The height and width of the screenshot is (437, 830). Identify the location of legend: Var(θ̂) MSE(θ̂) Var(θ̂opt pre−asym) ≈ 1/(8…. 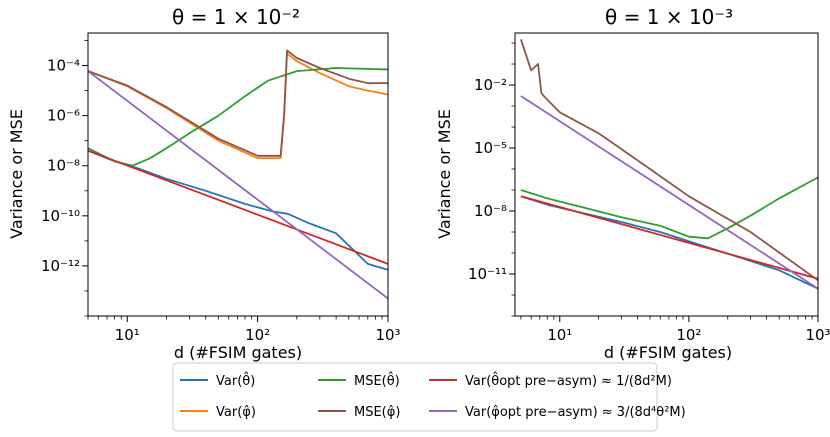
(429, 397).